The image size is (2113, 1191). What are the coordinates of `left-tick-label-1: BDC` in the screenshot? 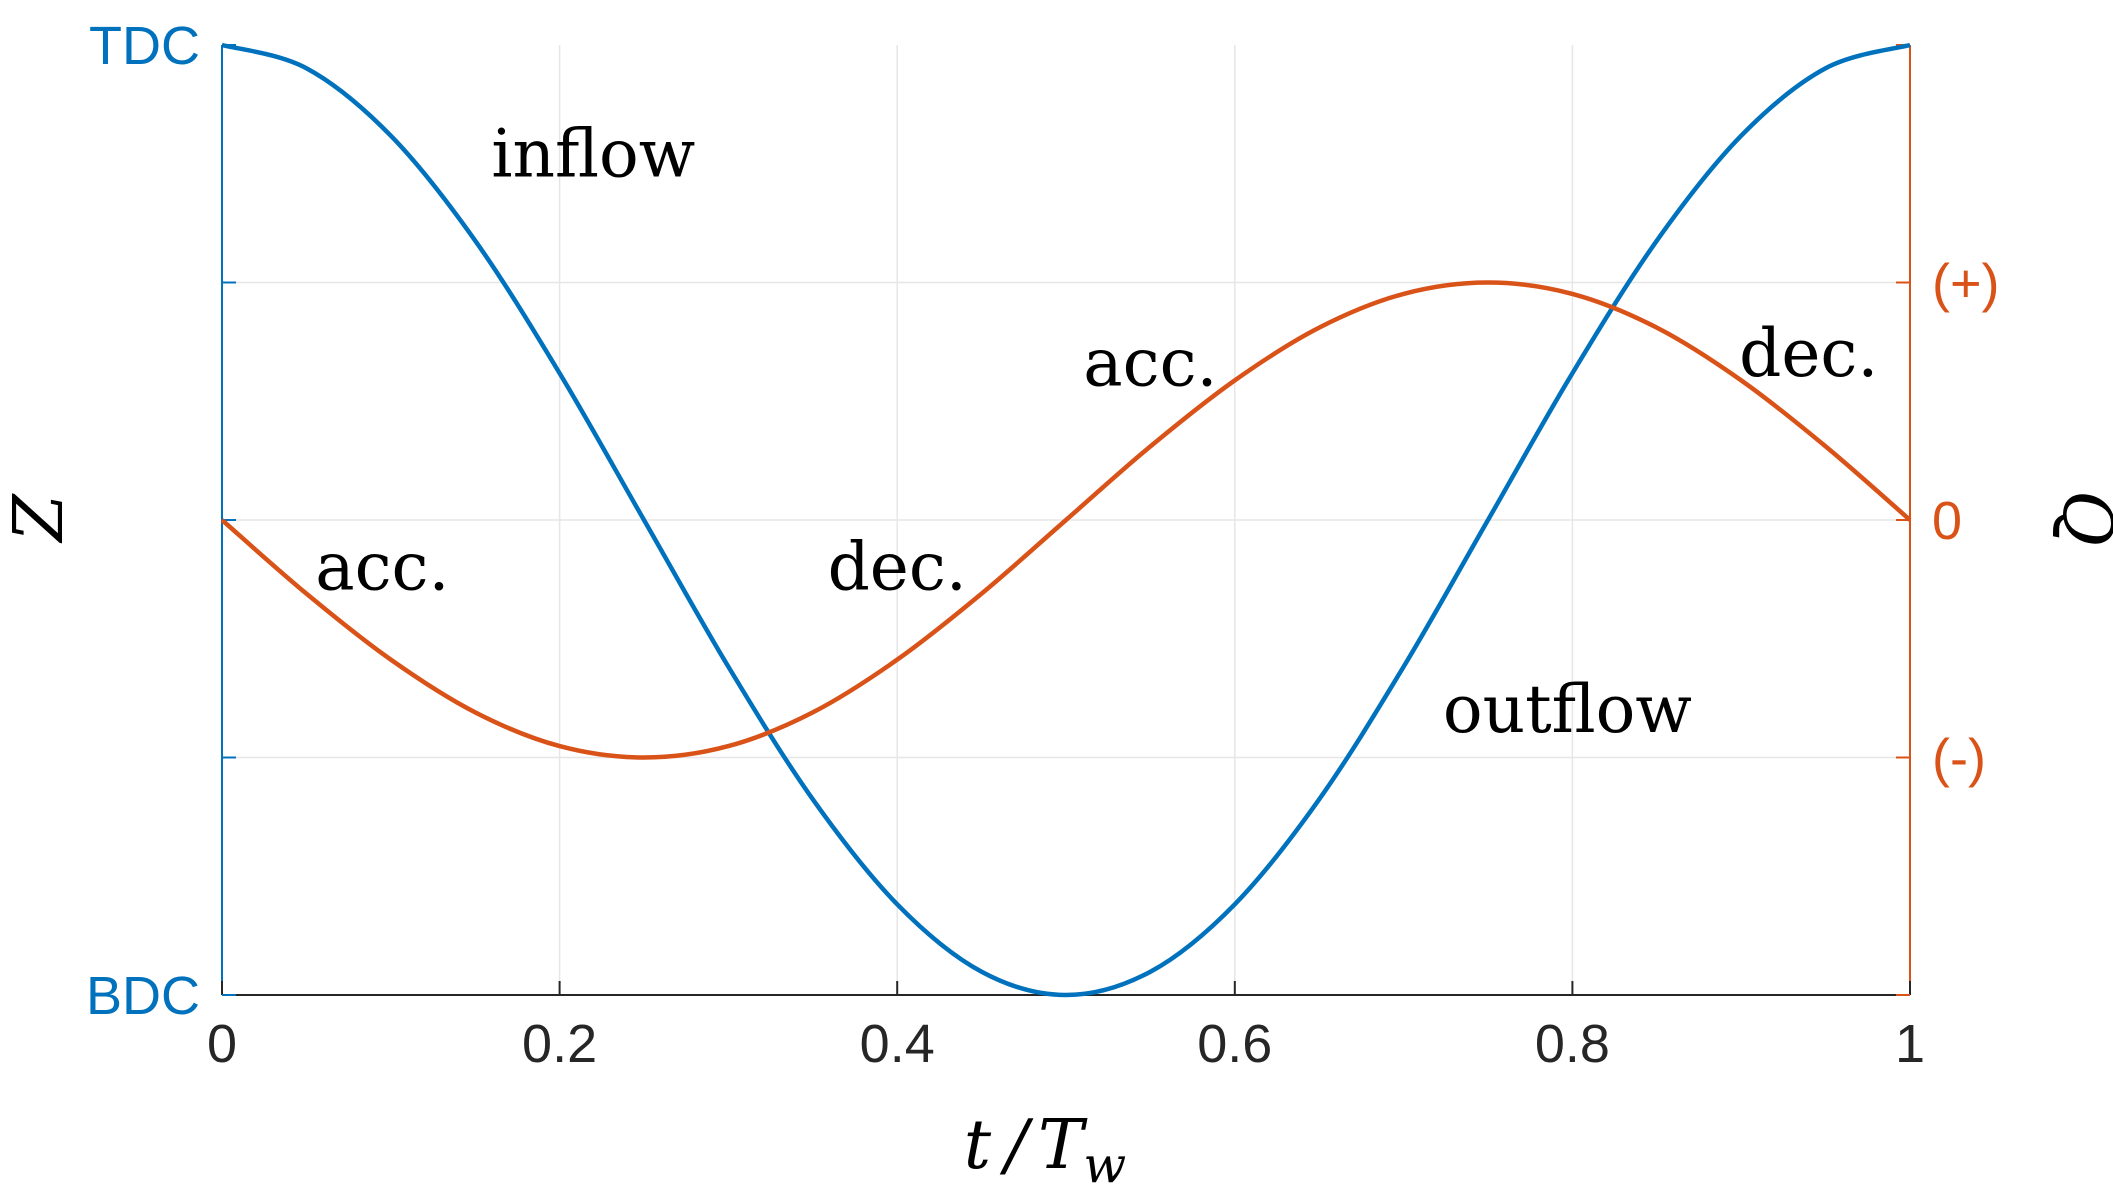 It's located at (143, 996).